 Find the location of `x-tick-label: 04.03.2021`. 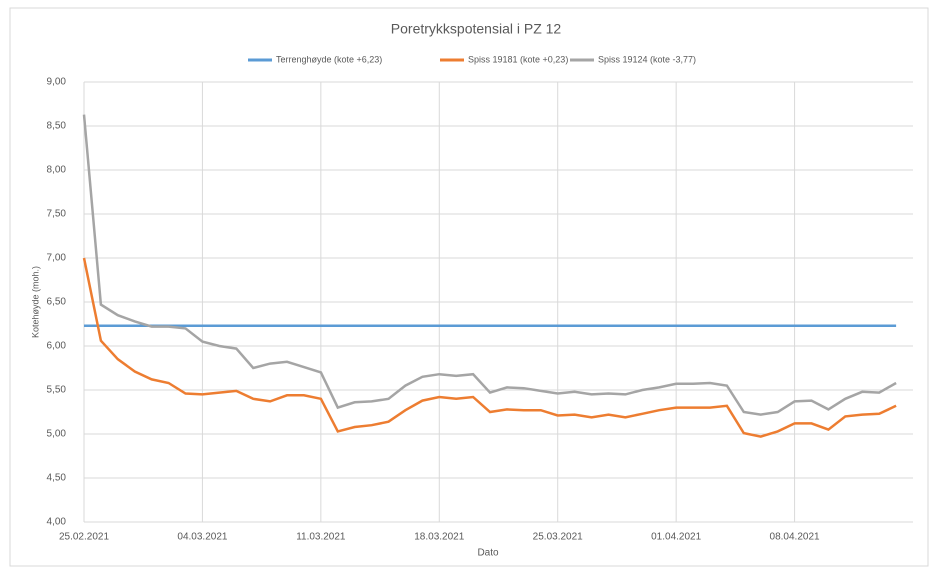

x-tick-label: 04.03.2021 is located at coordinates (202, 537).